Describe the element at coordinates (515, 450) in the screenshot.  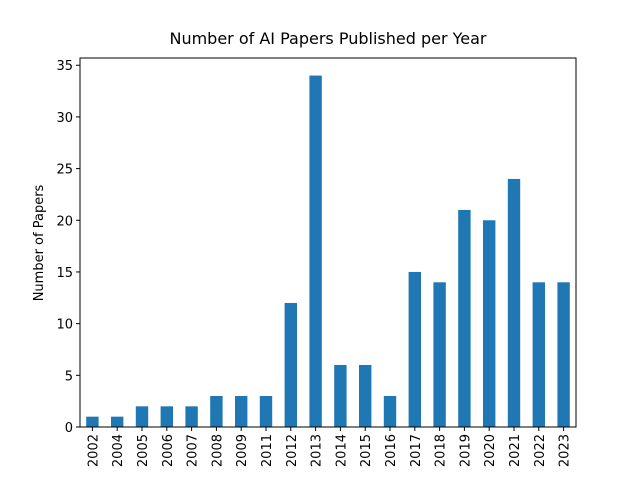
I see `x-tick-label: 2021` at that location.